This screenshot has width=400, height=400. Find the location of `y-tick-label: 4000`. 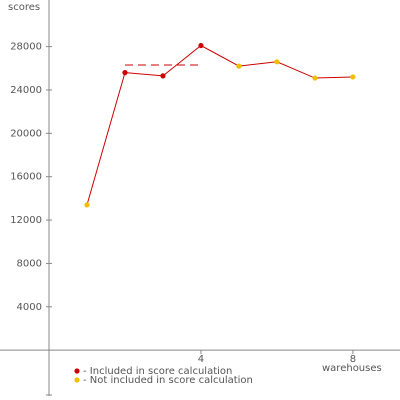

y-tick-label: 4000 is located at coordinates (29, 307).